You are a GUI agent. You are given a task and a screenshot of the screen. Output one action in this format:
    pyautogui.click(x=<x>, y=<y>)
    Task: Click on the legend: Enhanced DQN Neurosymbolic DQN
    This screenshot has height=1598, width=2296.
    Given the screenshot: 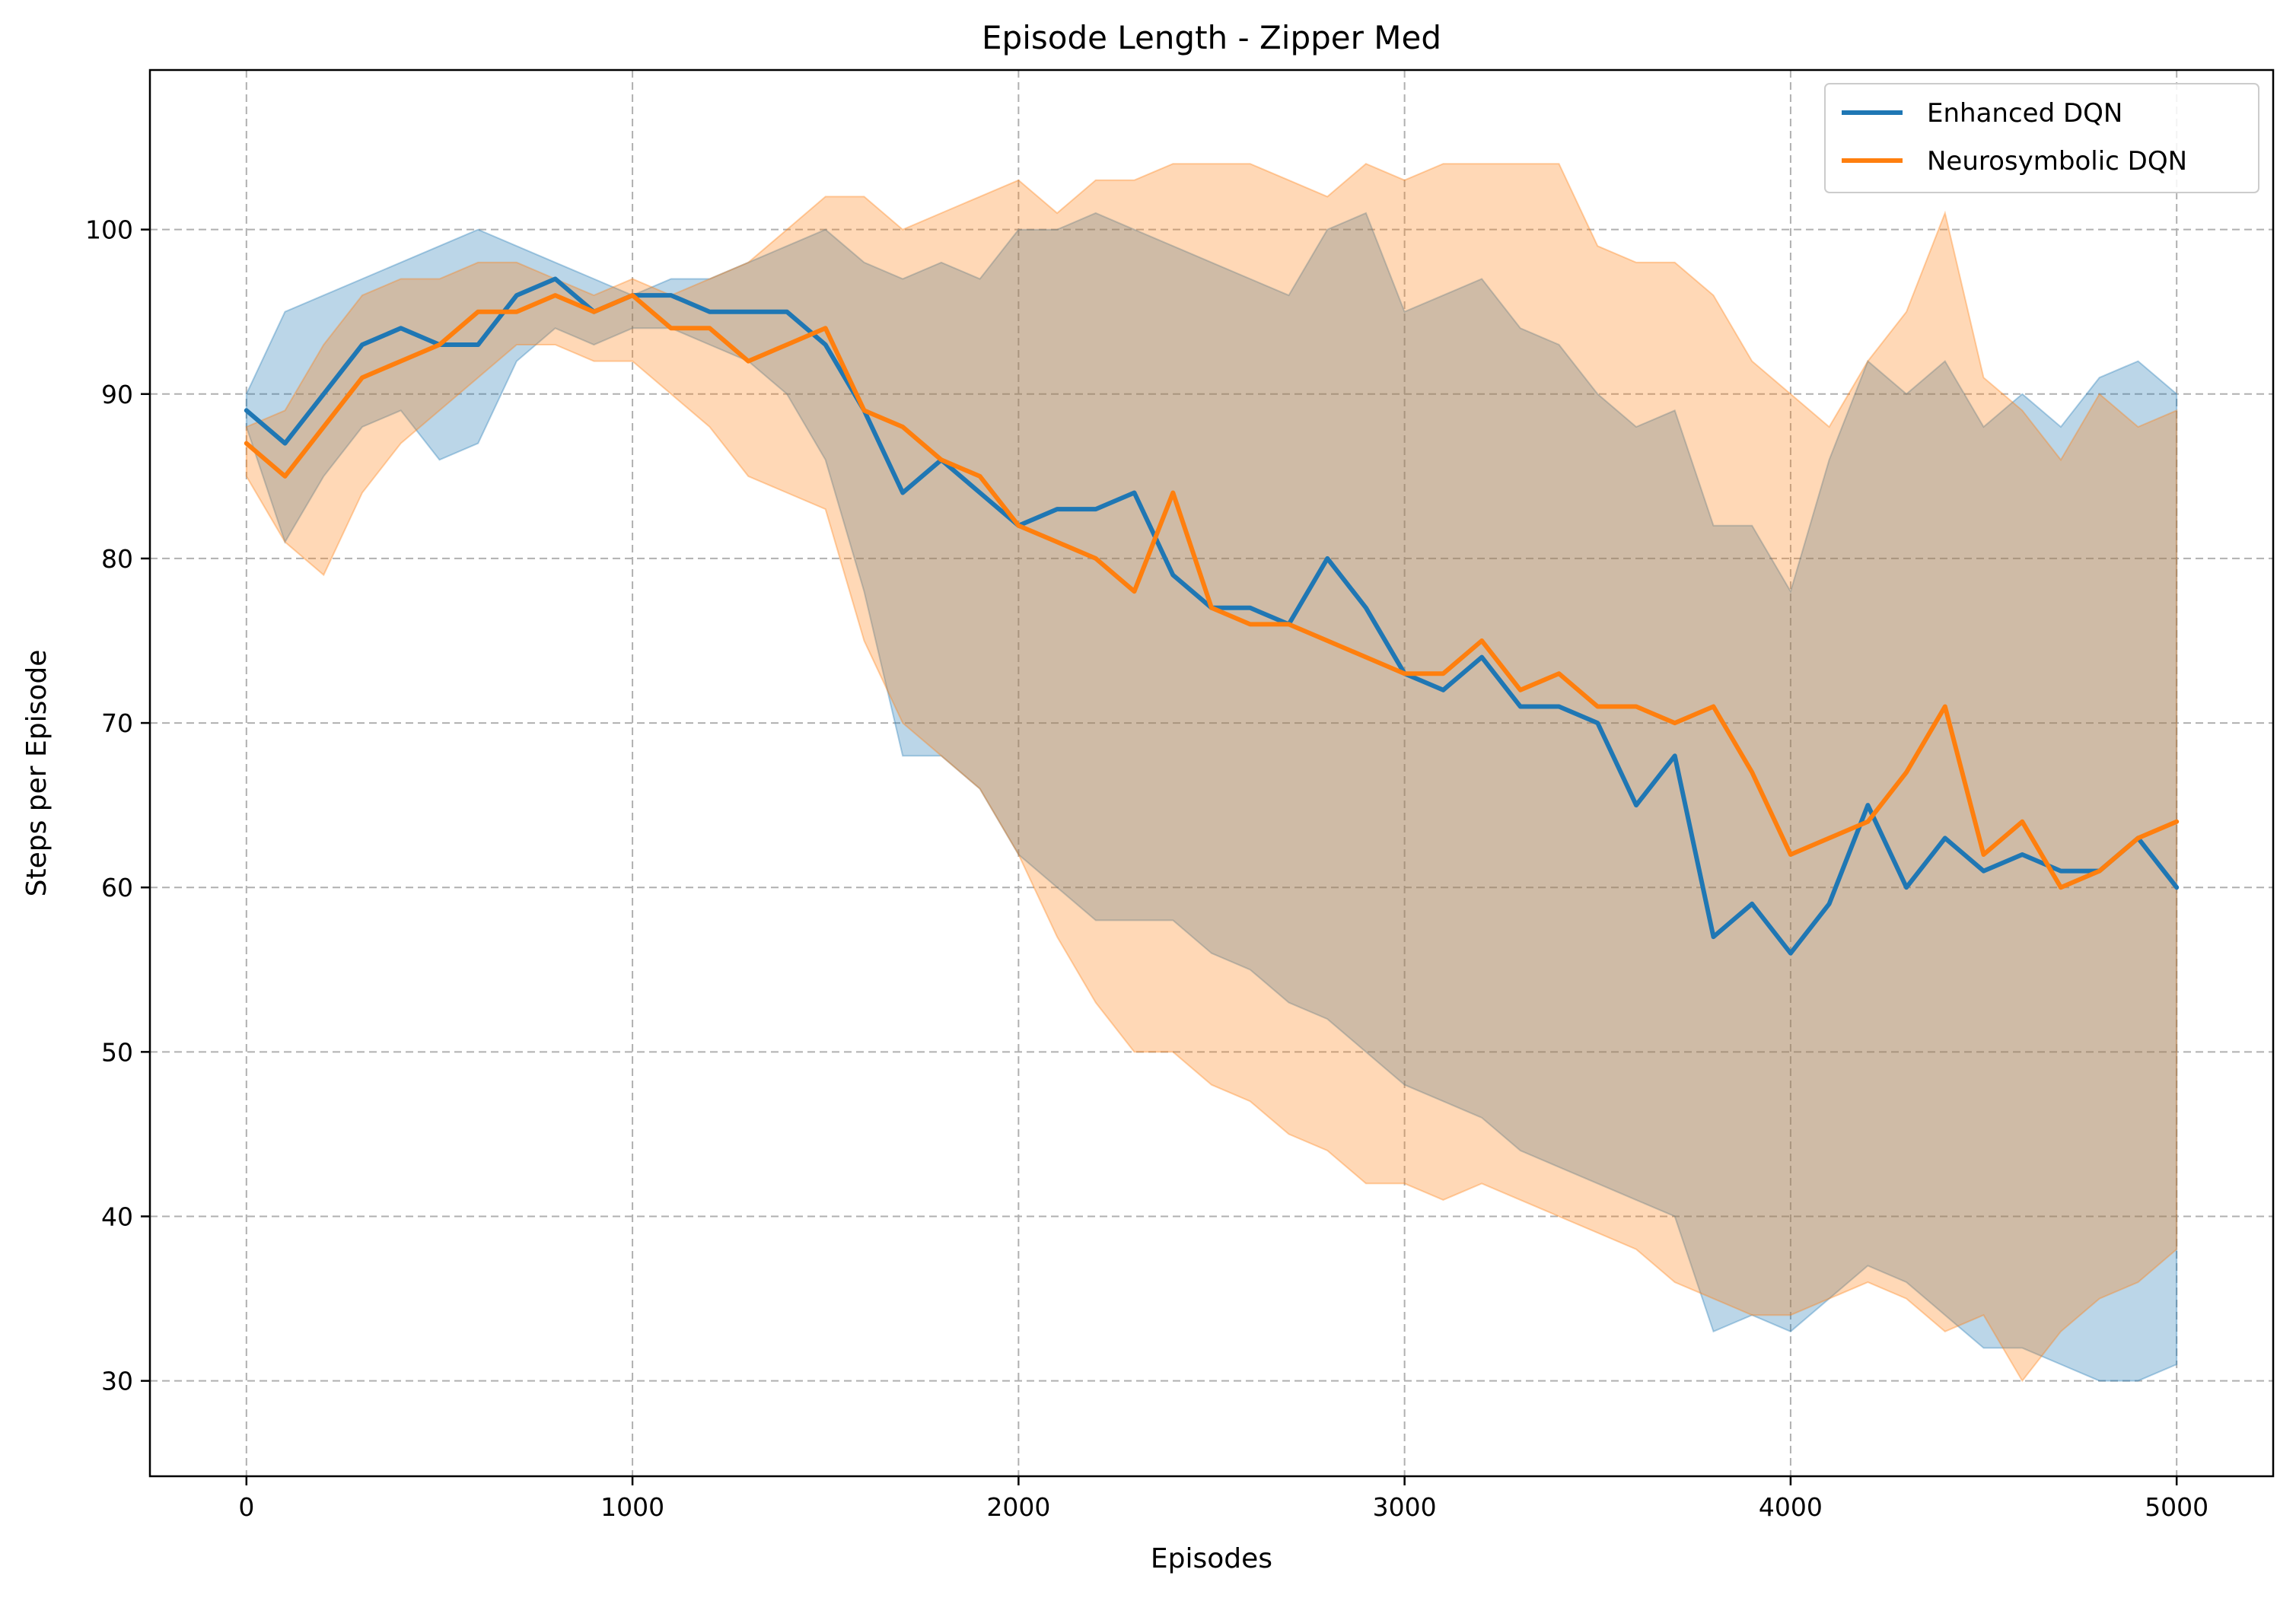 What is the action you would take?
    pyautogui.click(x=2041, y=138)
    